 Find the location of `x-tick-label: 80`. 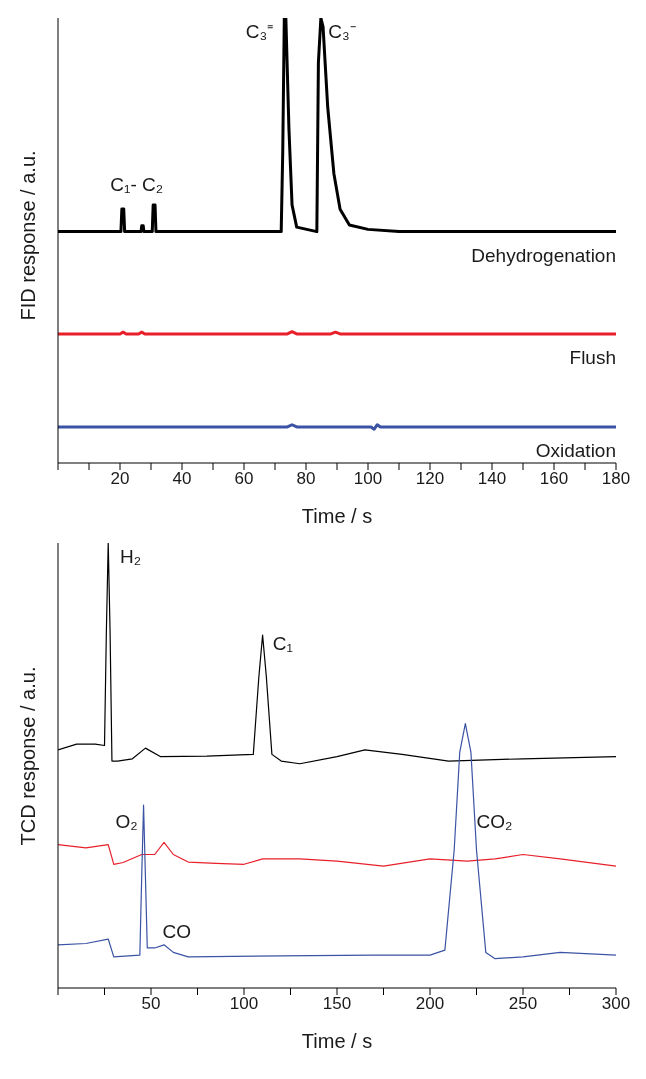

x-tick-label: 80 is located at coordinates (306, 479).